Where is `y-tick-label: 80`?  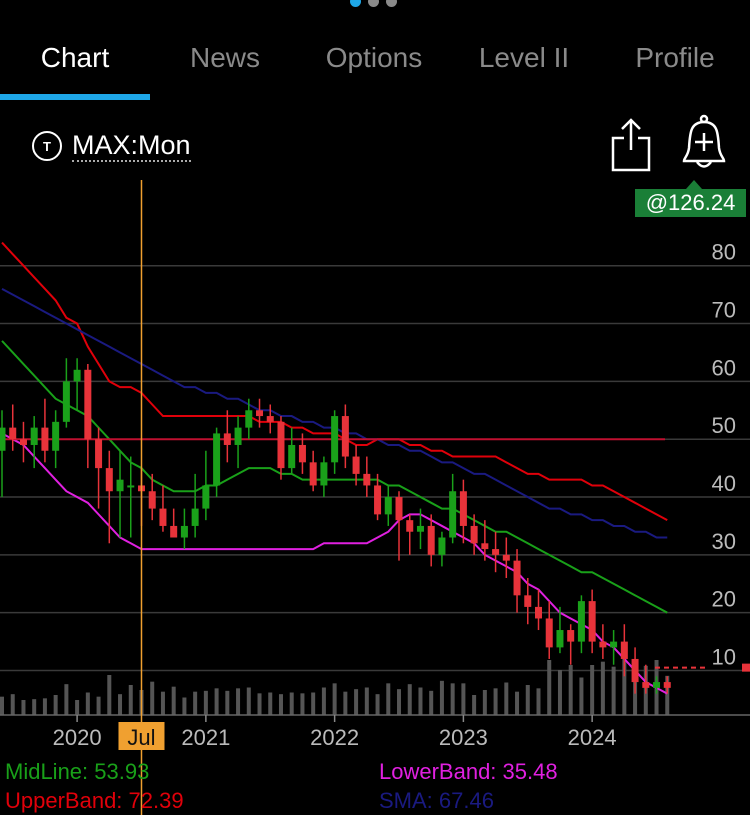 y-tick-label: 80 is located at coordinates (724, 252).